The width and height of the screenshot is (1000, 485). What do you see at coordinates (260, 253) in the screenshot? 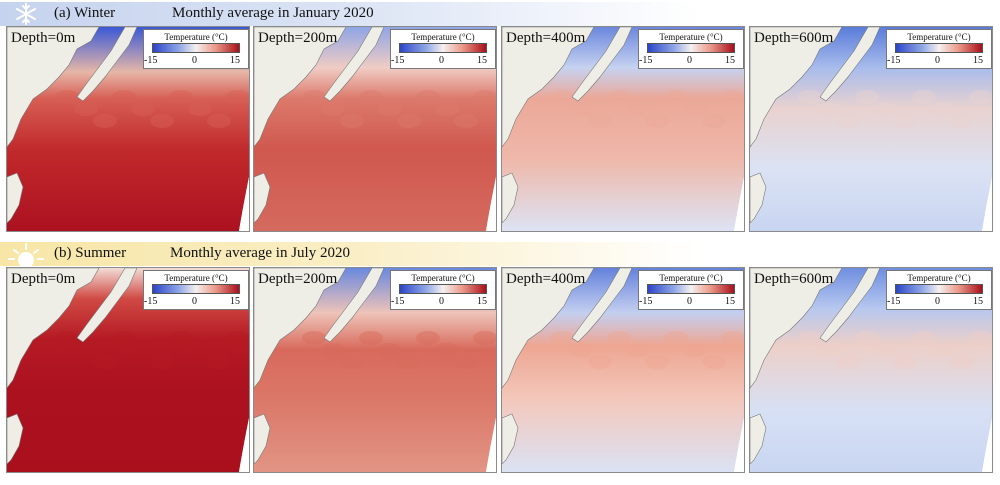
I see `section-subtitle: Monthly average in July 2020` at bounding box center [260, 253].